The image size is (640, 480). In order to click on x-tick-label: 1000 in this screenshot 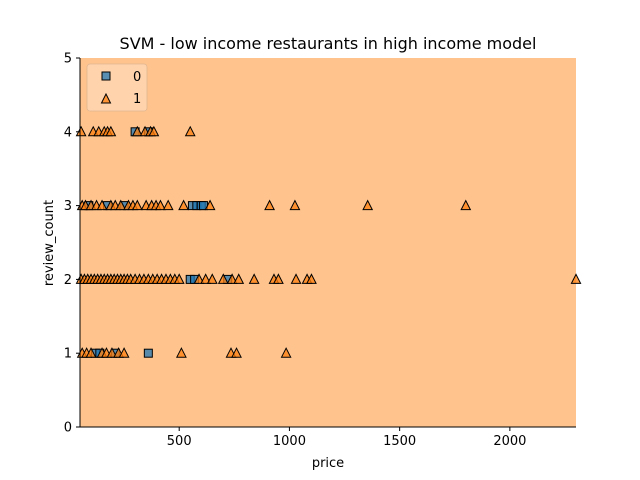, I will do `click(289, 441)`.